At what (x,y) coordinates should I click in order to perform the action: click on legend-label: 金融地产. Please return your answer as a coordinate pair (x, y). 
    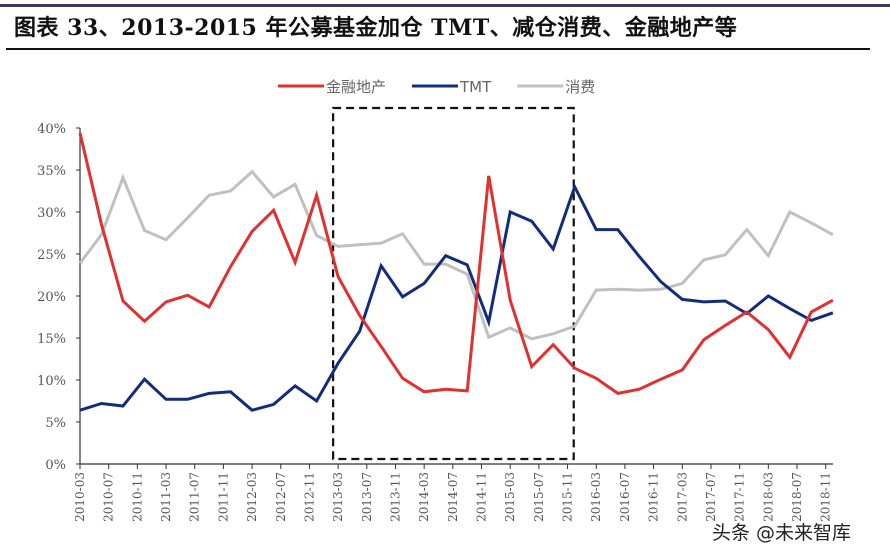
    Looking at the image, I should click on (356, 87).